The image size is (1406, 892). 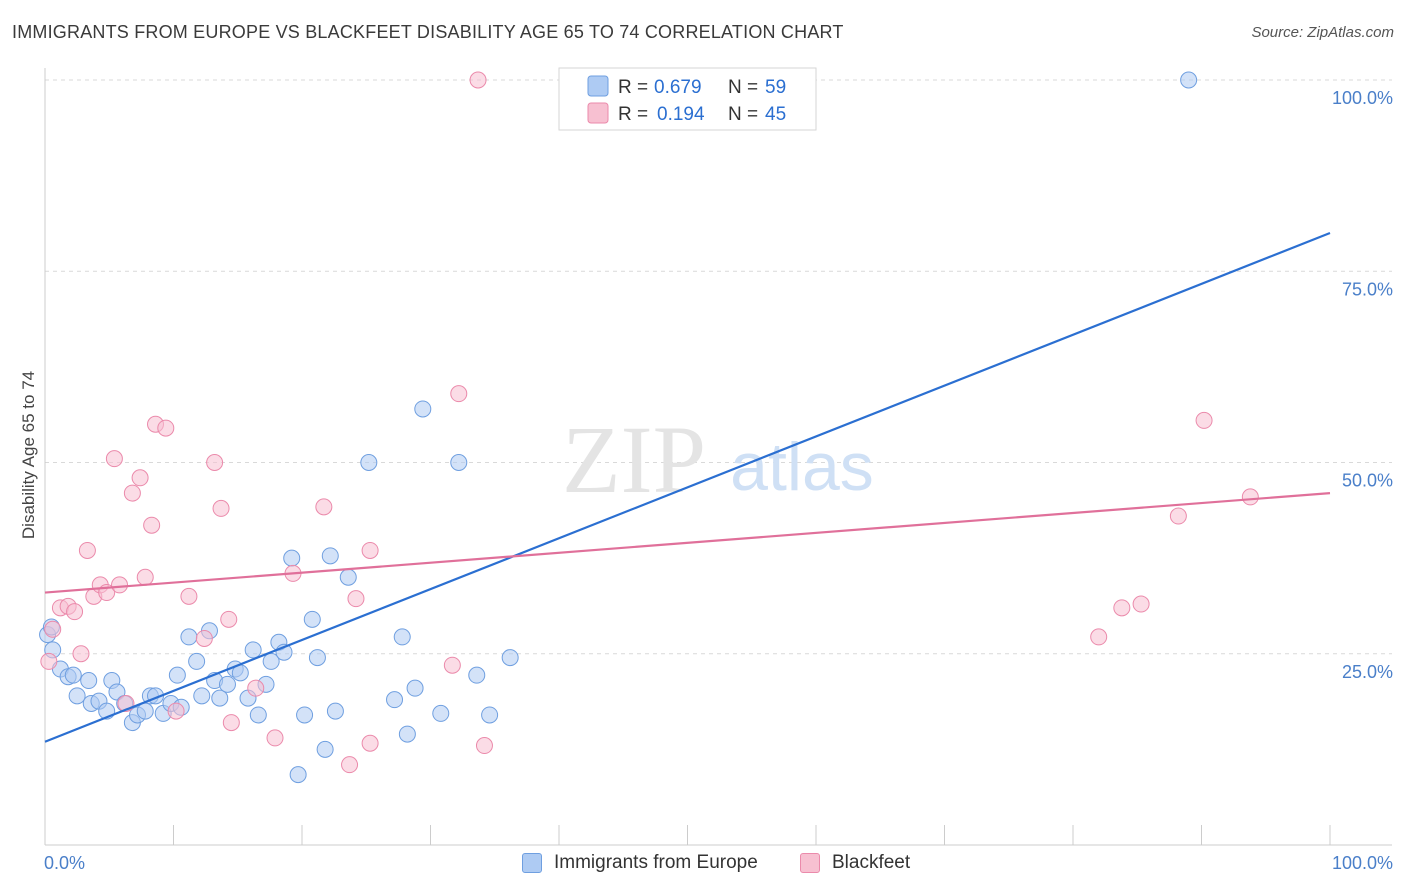 I want to click on source-label: Source: ZipAtlas.com, so click(x=1322, y=32).